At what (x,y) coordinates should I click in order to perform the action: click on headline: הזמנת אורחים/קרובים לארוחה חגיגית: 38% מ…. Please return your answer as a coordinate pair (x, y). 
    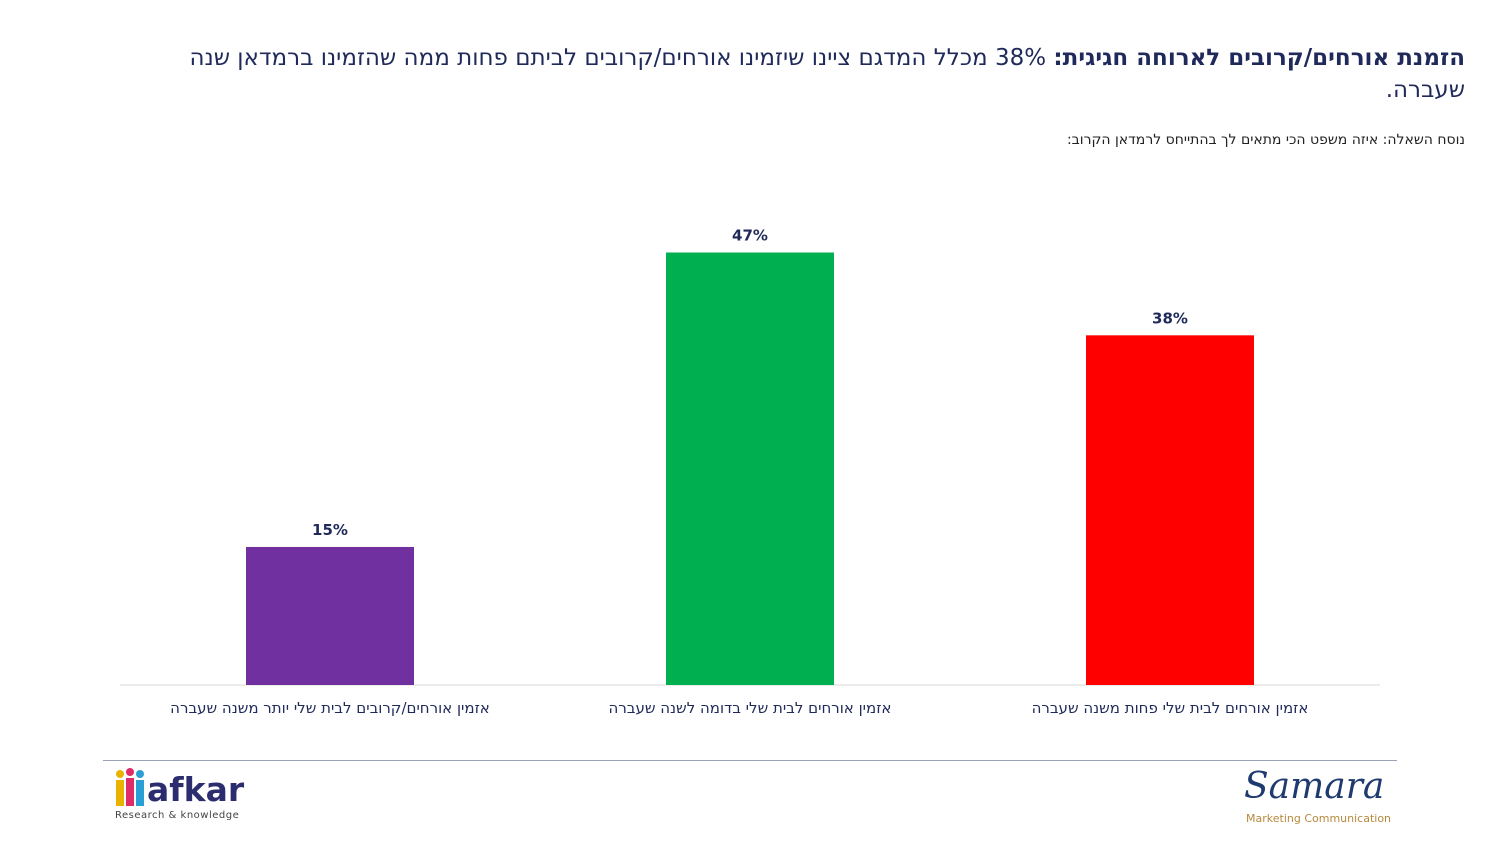
    Looking at the image, I should click on (787, 74).